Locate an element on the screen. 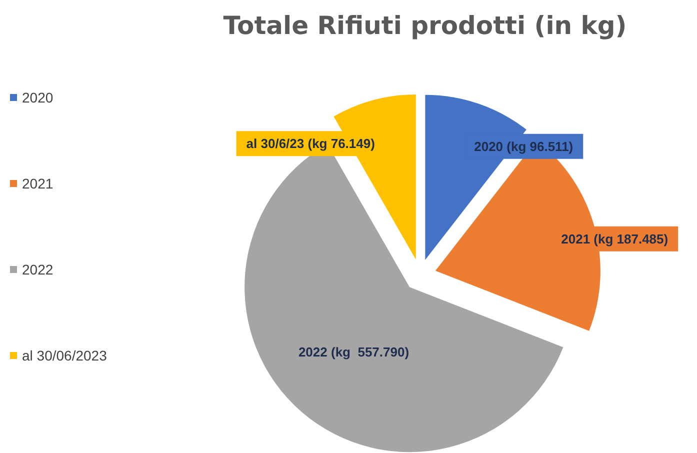 This screenshot has width=697, height=453. data-label: 2020 (kg 96.511) is located at coordinates (524, 146).